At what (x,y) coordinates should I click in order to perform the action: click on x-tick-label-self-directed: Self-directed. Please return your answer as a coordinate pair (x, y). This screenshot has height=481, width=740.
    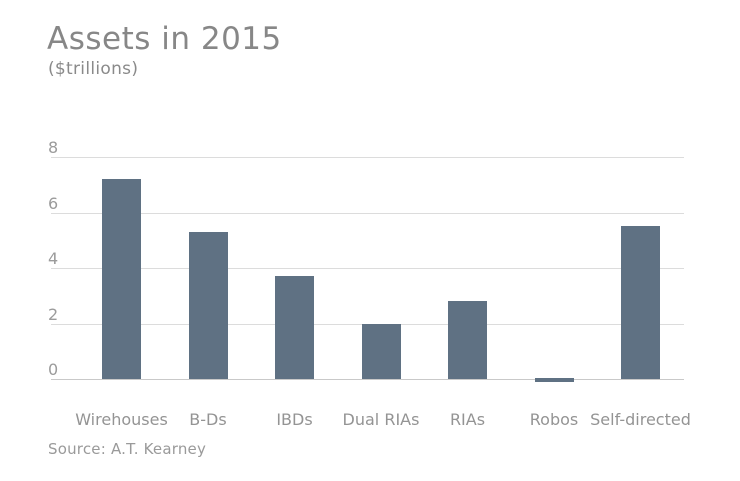
    Looking at the image, I should click on (640, 419).